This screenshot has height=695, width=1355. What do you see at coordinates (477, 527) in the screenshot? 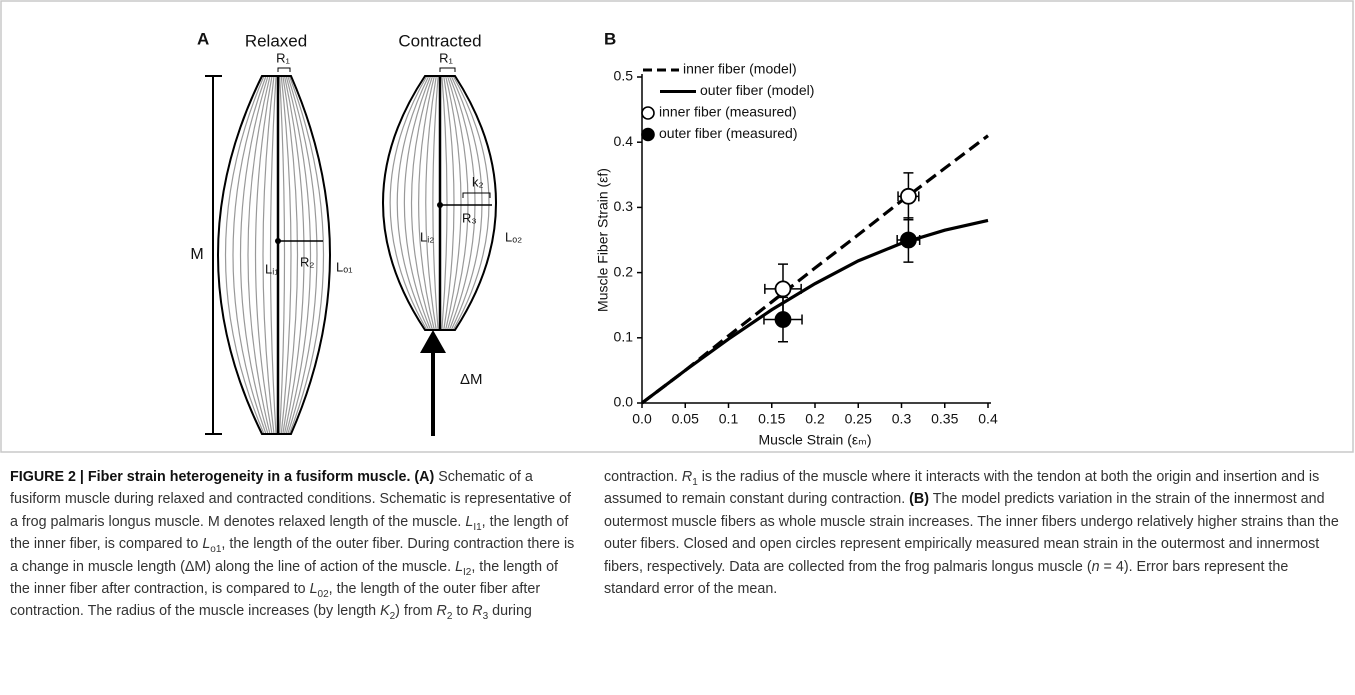
I see `caption-run: I1` at bounding box center [477, 527].